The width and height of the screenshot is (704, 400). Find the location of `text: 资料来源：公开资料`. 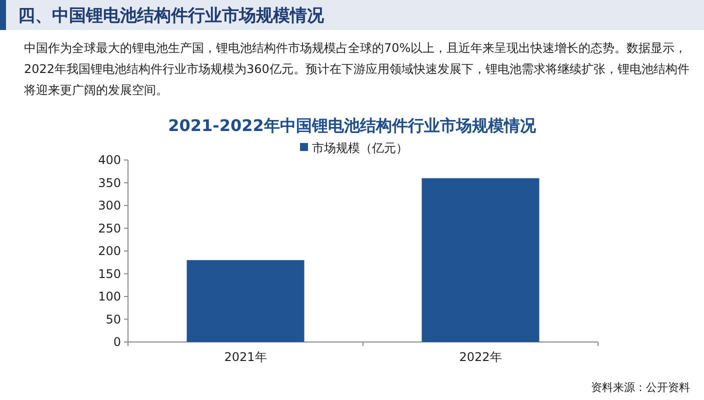

text: 资料来源：公开资料 is located at coordinates (640, 387).